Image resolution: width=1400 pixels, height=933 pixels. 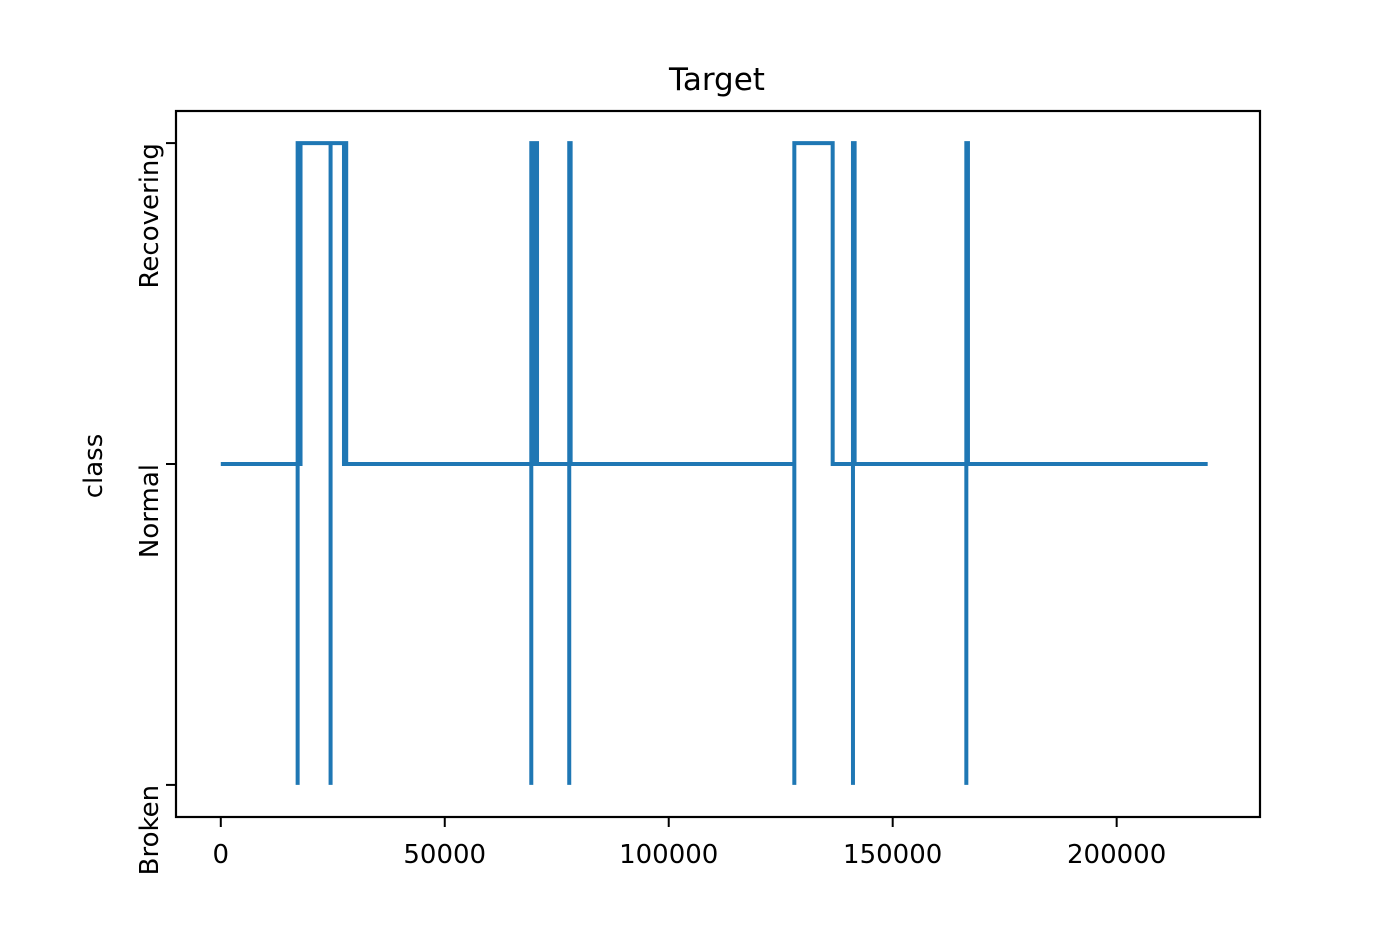 What do you see at coordinates (94, 466) in the screenshot?
I see `y-axis-label: class` at bounding box center [94, 466].